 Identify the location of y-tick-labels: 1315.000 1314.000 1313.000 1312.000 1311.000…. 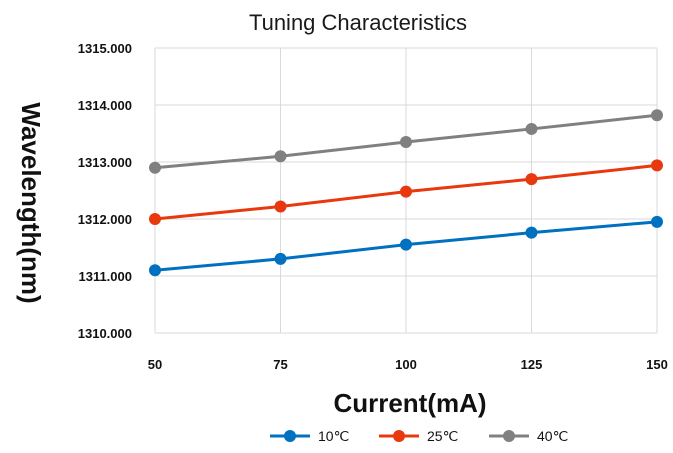
(105, 191).